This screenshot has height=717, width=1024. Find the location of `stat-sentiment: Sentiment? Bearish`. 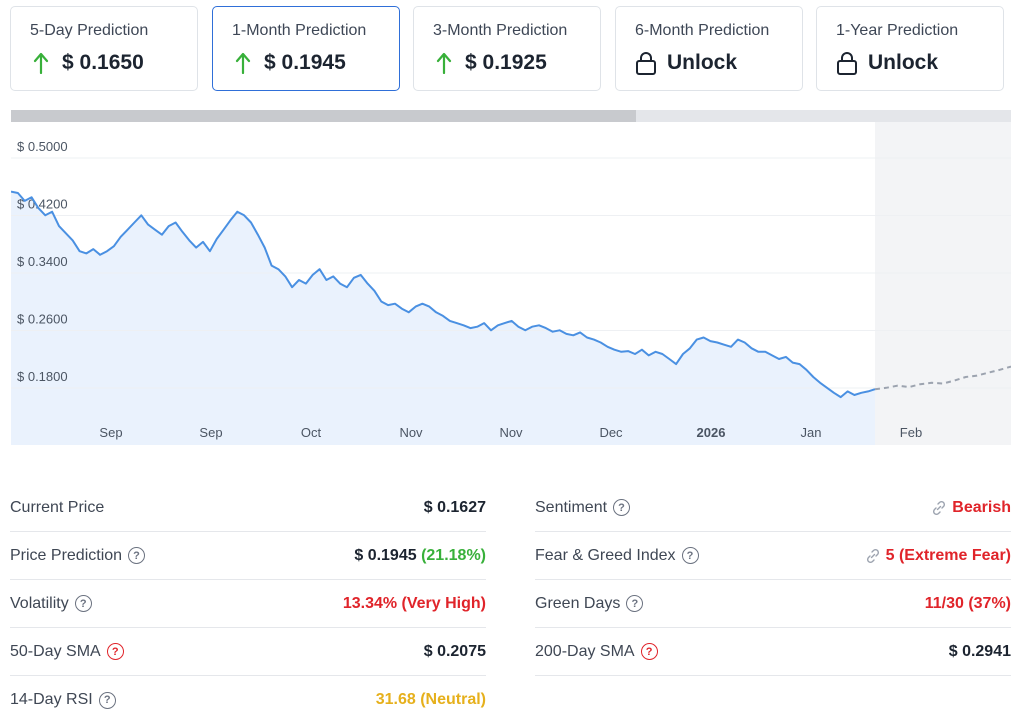

stat-sentiment: Sentiment? Bearish is located at coordinates (773, 508).